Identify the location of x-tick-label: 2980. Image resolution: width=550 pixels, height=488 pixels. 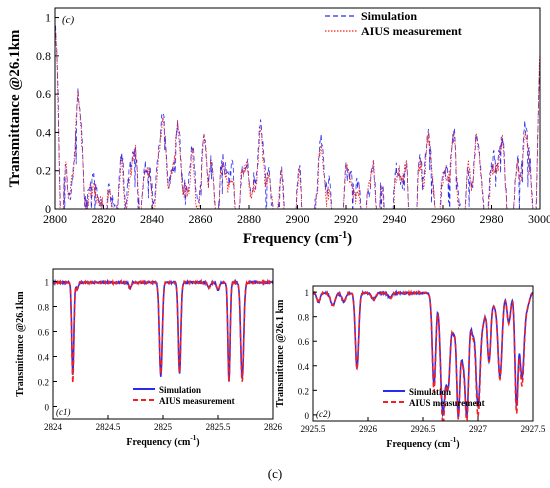
(492, 219).